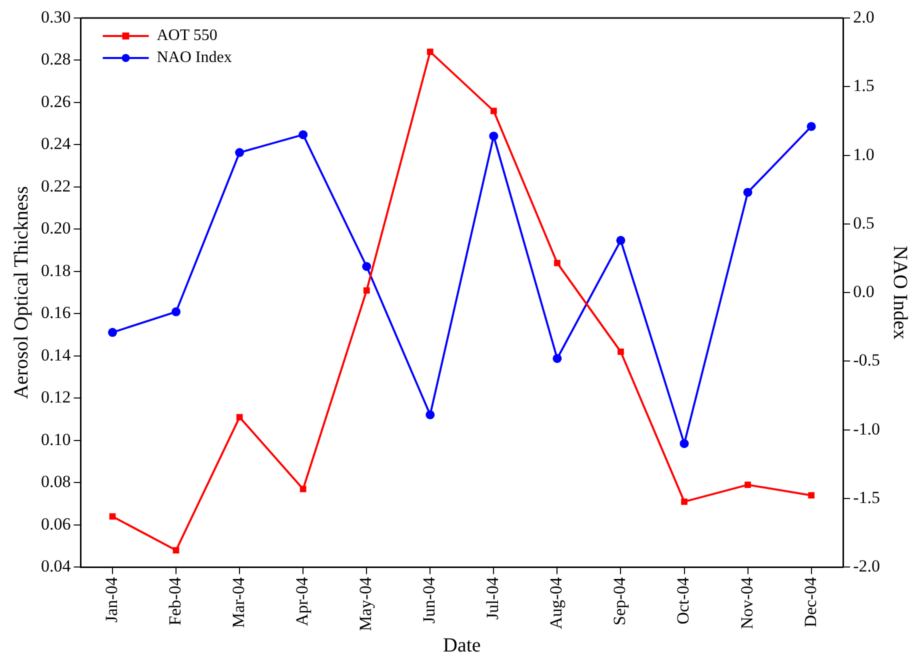 This screenshot has height=662, width=923. I want to click on y2-axis-title: NAO Index, so click(899, 293).